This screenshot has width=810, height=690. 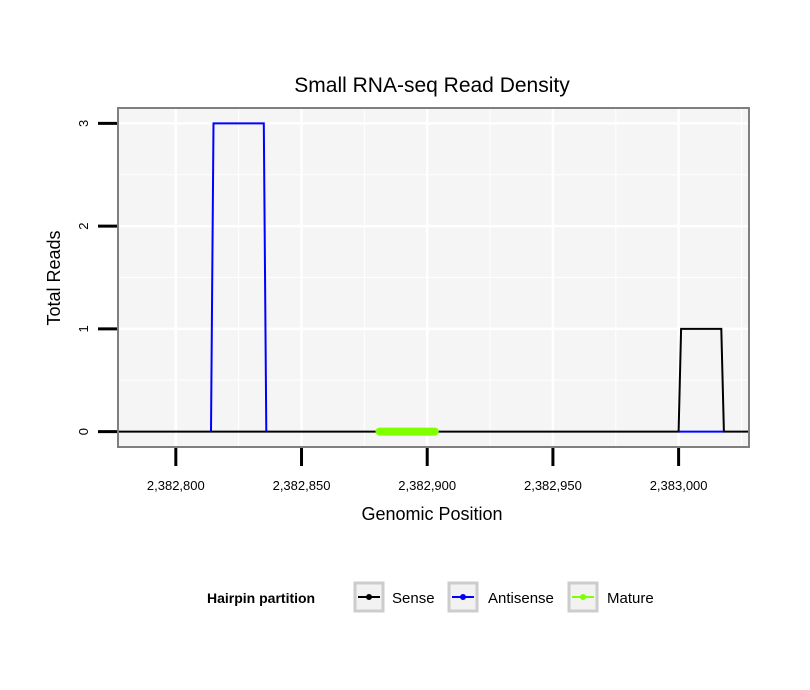 What do you see at coordinates (261, 598) in the screenshot?
I see `legend-title: Hairpin partition` at bounding box center [261, 598].